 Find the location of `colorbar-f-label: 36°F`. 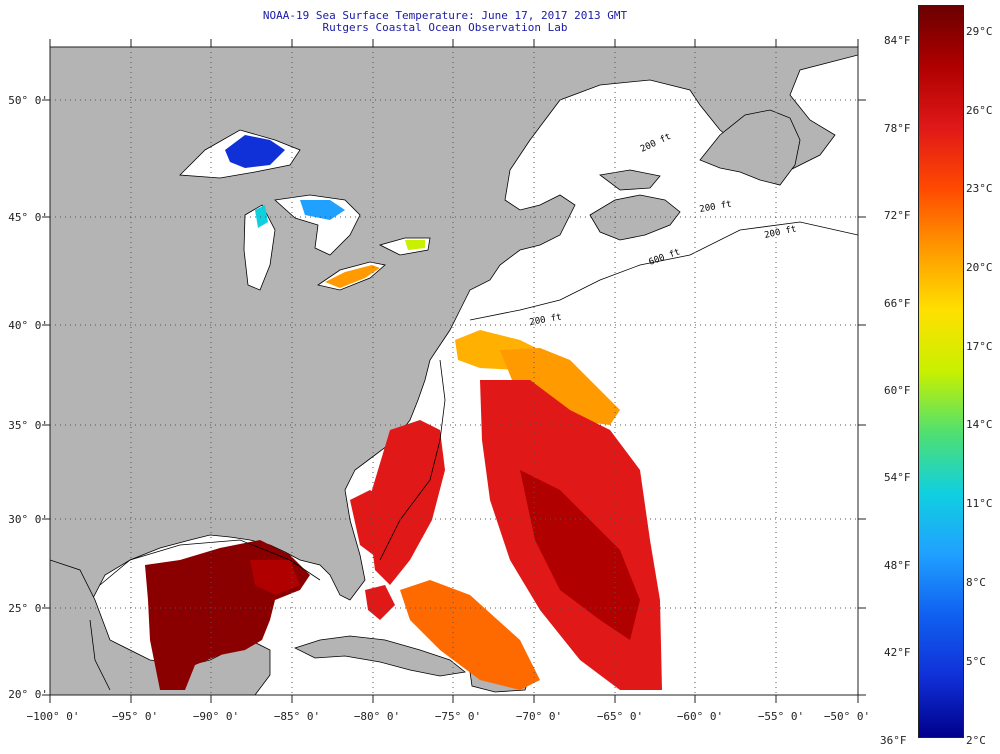

colorbar-f-label: 36°F is located at coordinates (893, 740).